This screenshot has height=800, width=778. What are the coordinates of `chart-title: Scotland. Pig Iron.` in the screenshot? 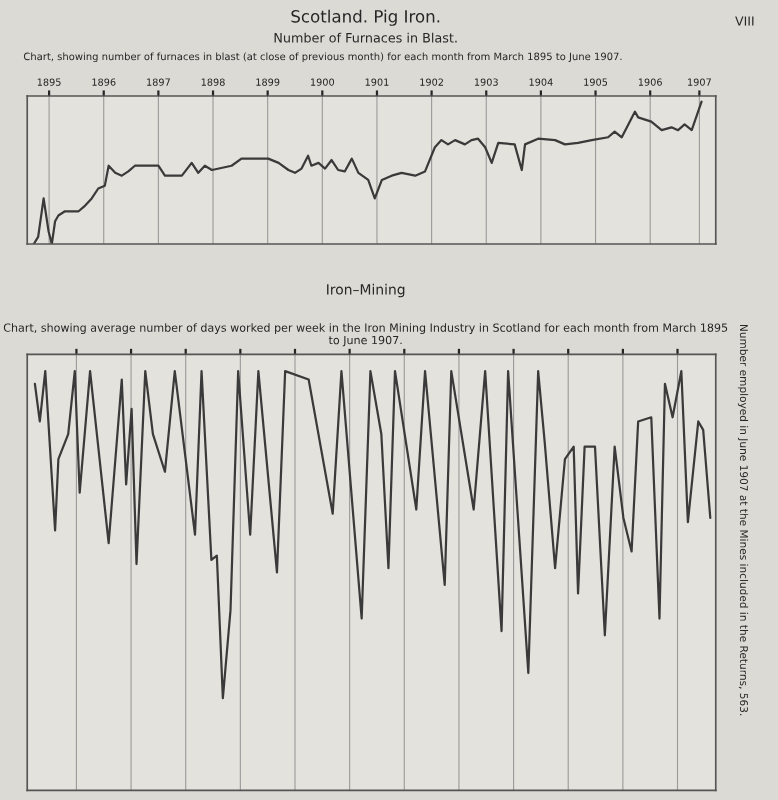 It's located at (365, 17).